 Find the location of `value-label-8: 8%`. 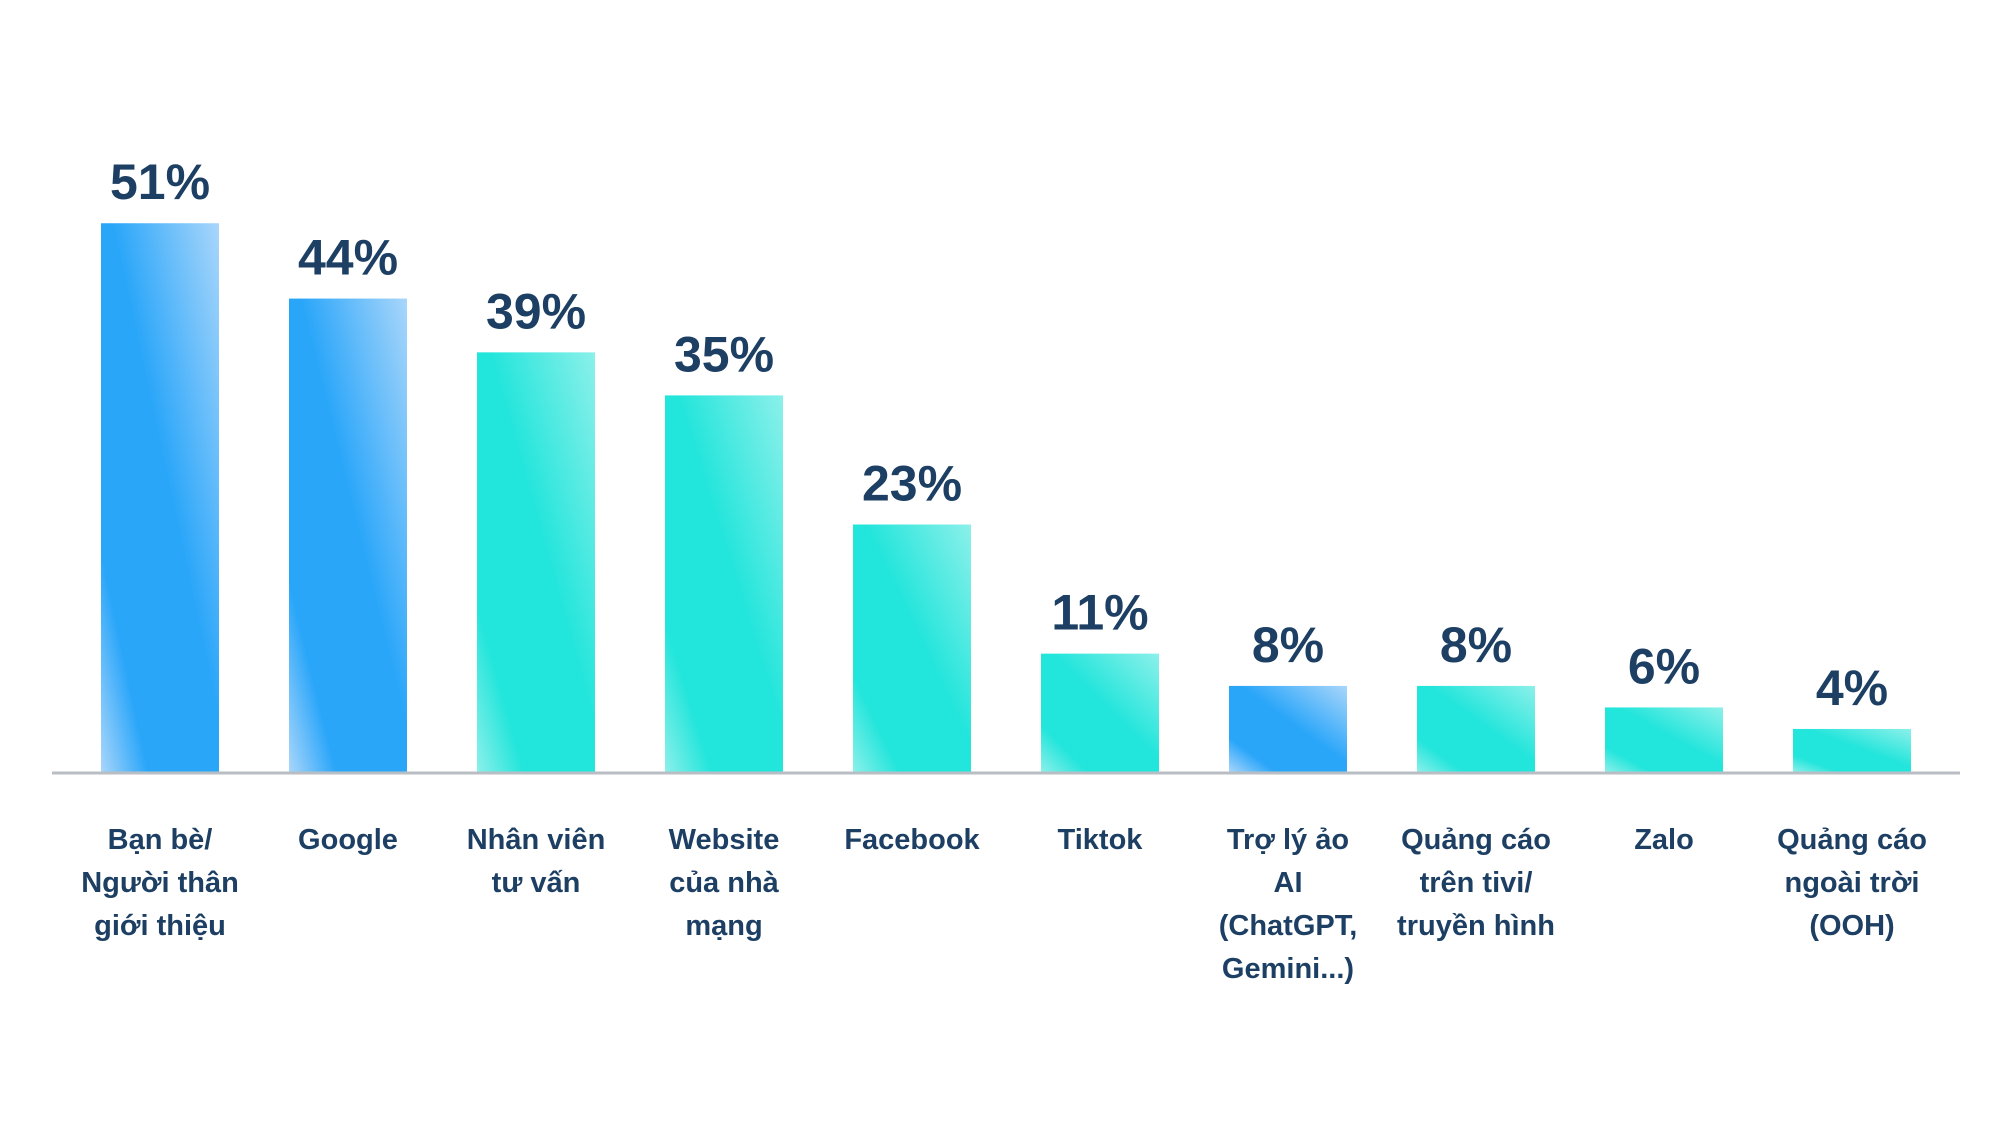

value-label-8: 8% is located at coordinates (1476, 645).